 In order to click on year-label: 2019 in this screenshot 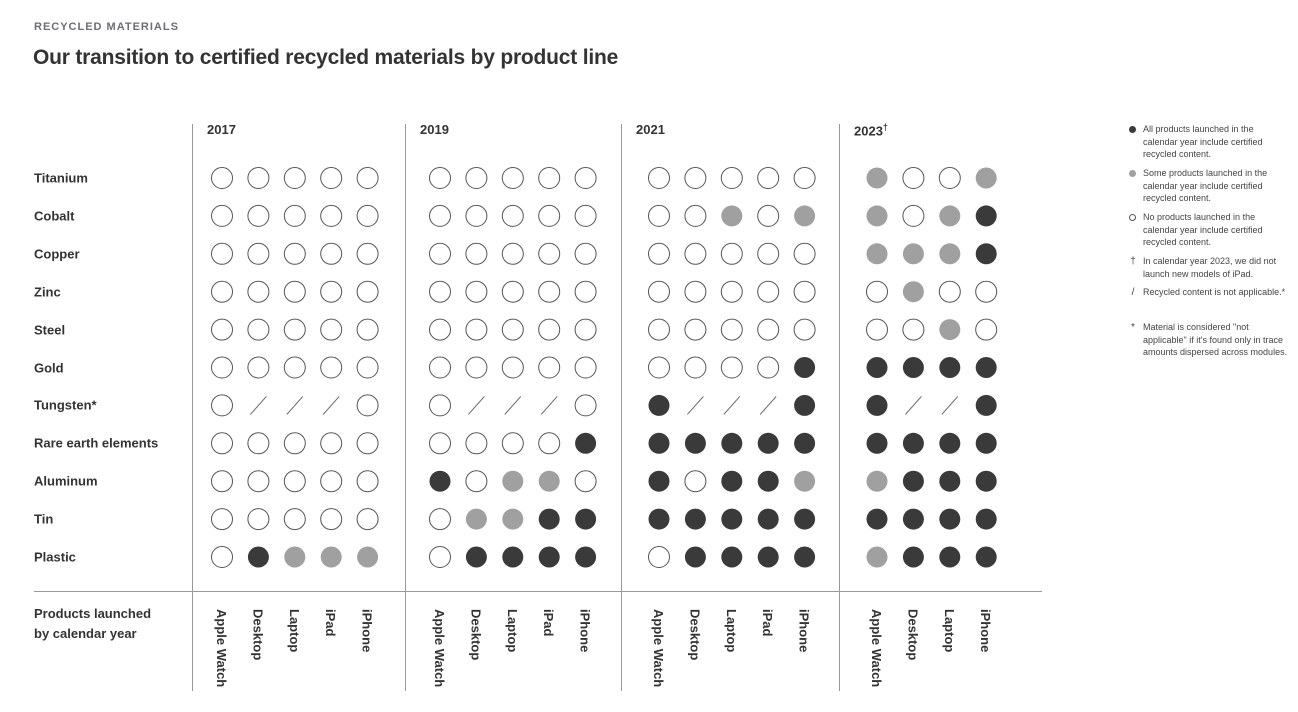, I will do `click(434, 129)`.